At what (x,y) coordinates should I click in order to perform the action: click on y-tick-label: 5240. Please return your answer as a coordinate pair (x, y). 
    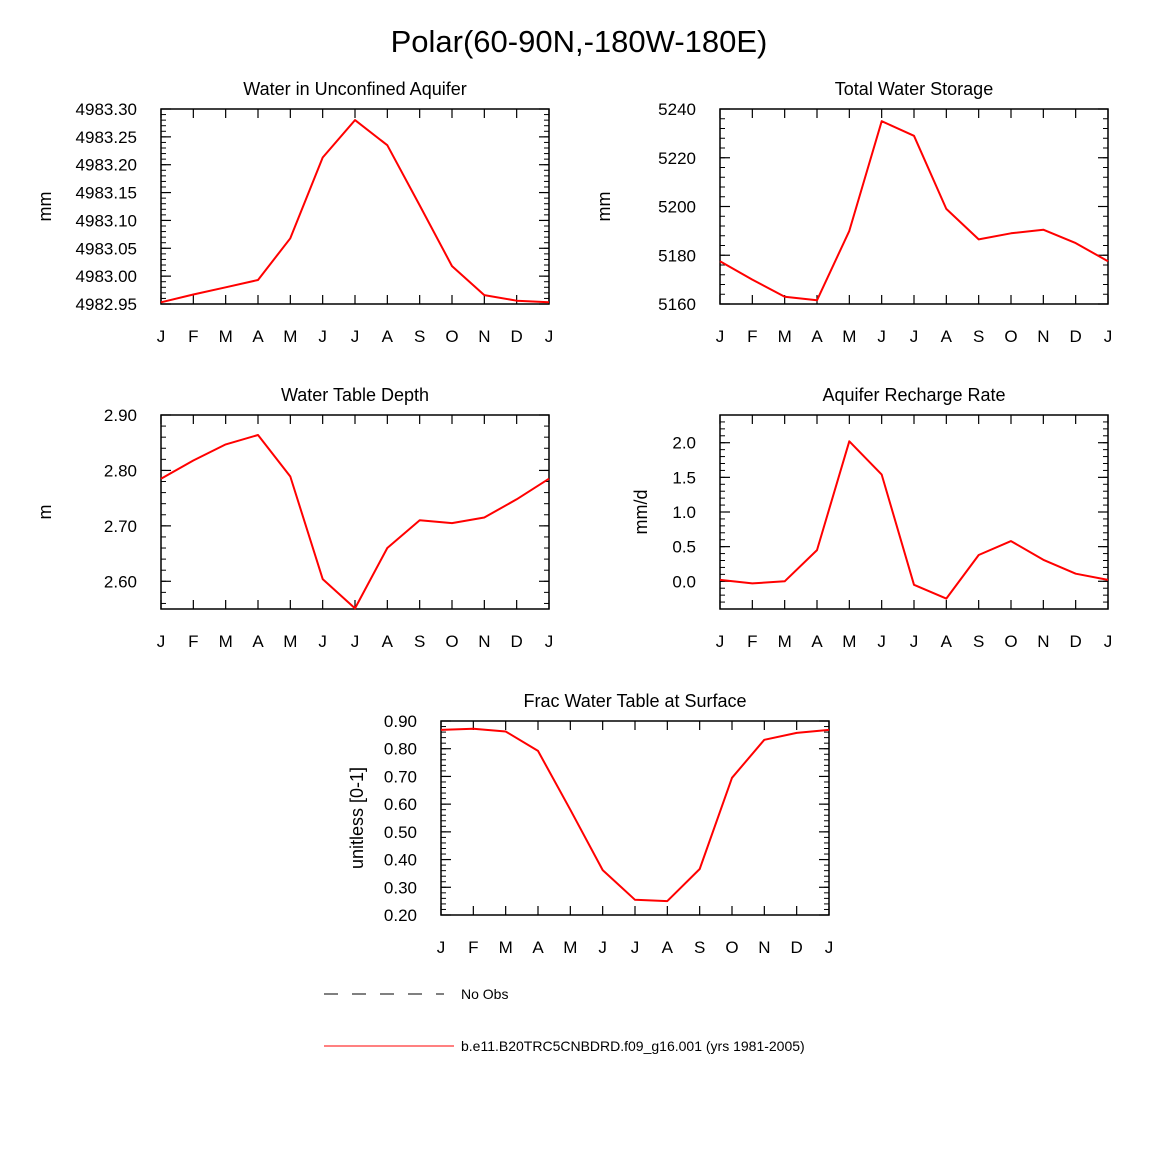
    Looking at the image, I should click on (677, 109).